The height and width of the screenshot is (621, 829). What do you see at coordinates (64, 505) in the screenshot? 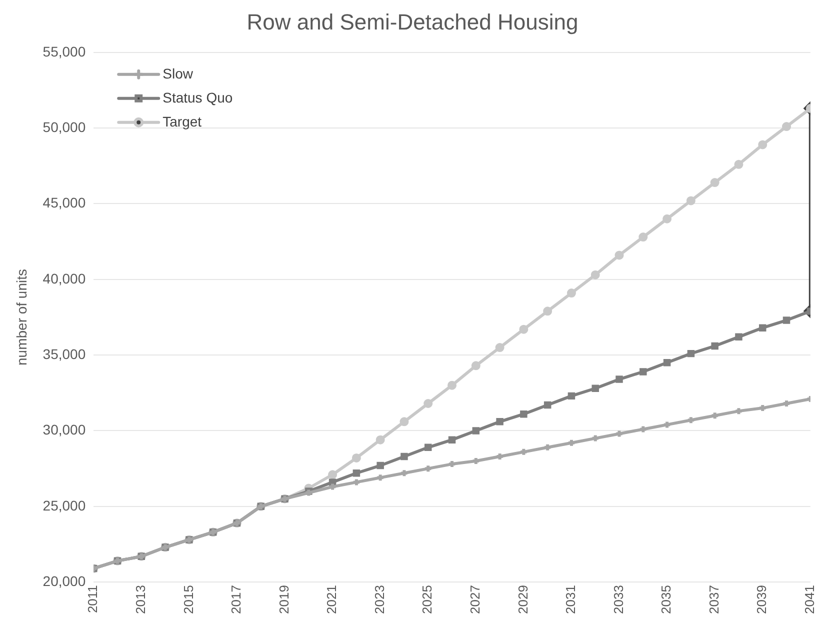
I see `y-tick-label: 25,000` at bounding box center [64, 505].